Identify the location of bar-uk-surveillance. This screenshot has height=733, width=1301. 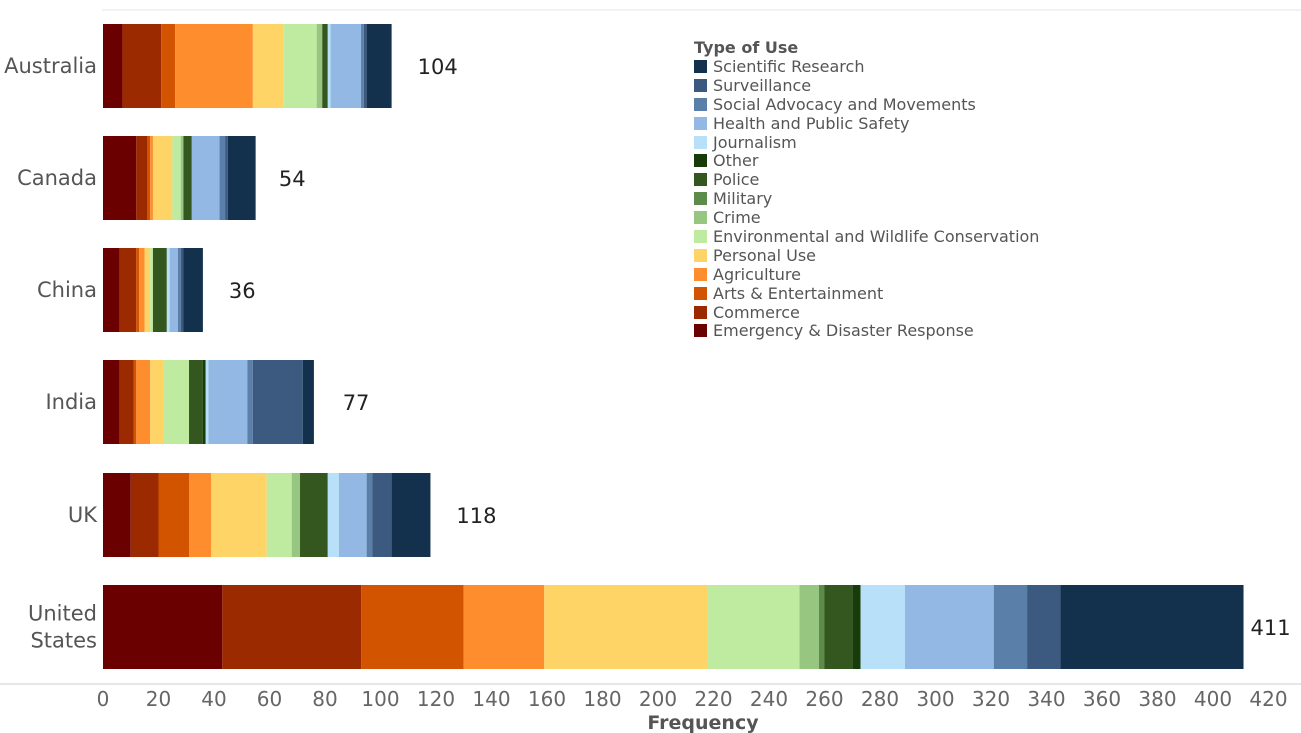
(382, 515).